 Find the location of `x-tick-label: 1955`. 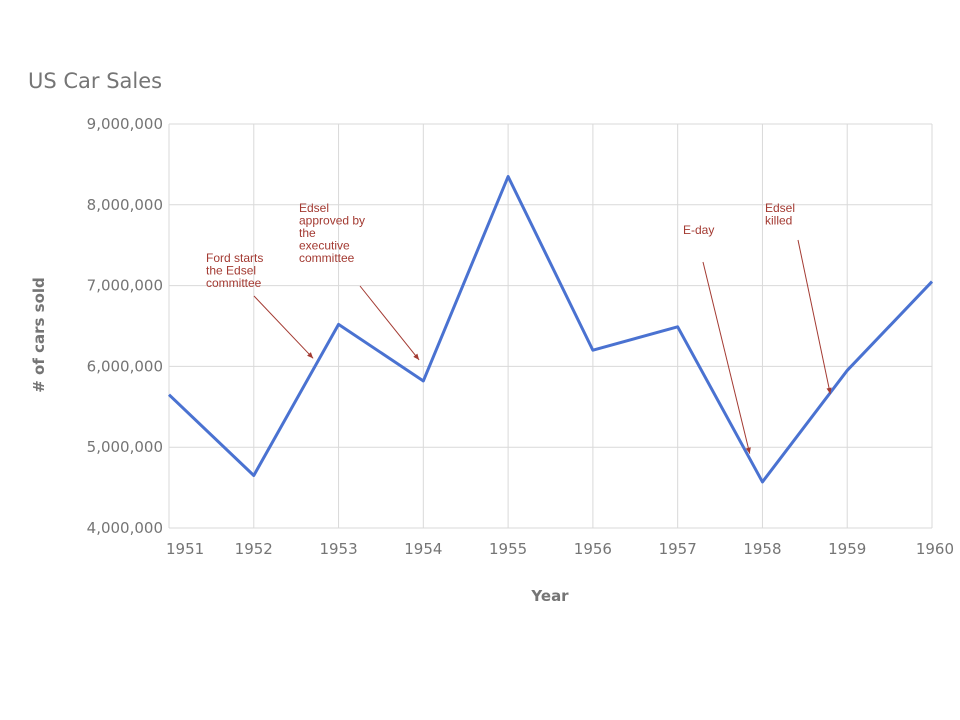

x-tick-label: 1955 is located at coordinates (508, 549).